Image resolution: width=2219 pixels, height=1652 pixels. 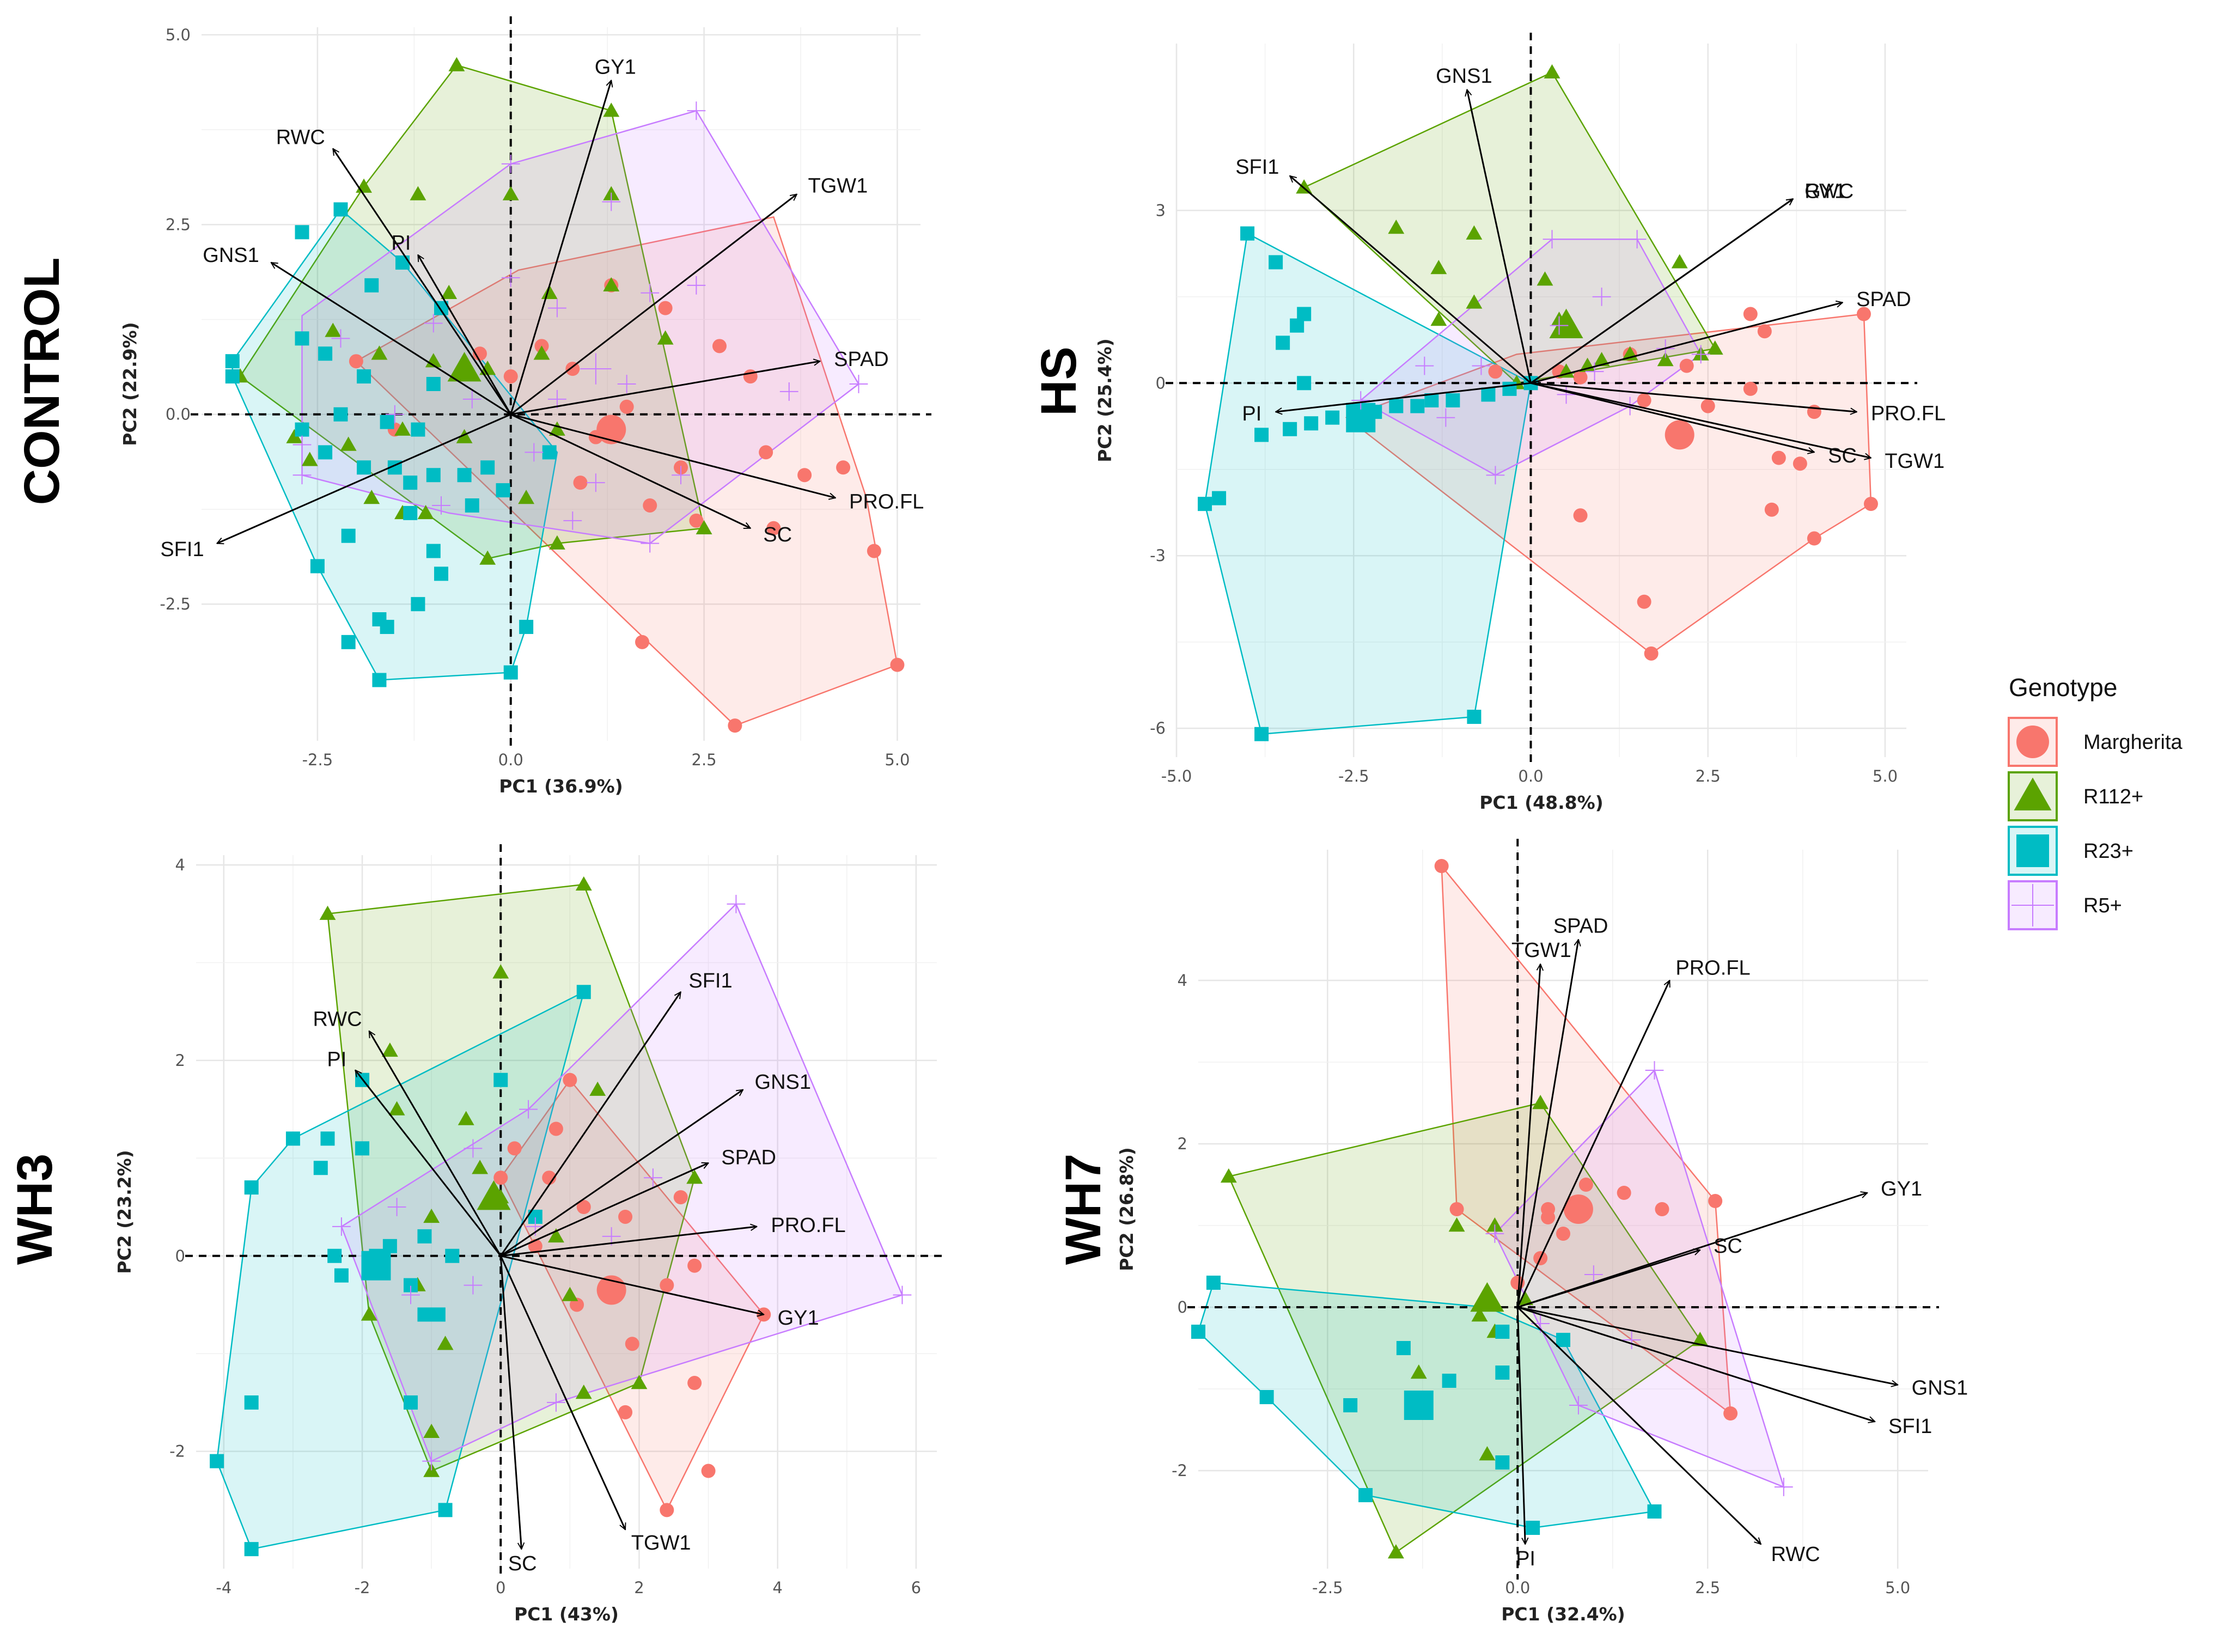 I want to click on loading-arrow-sc, so click(x=630, y=471).